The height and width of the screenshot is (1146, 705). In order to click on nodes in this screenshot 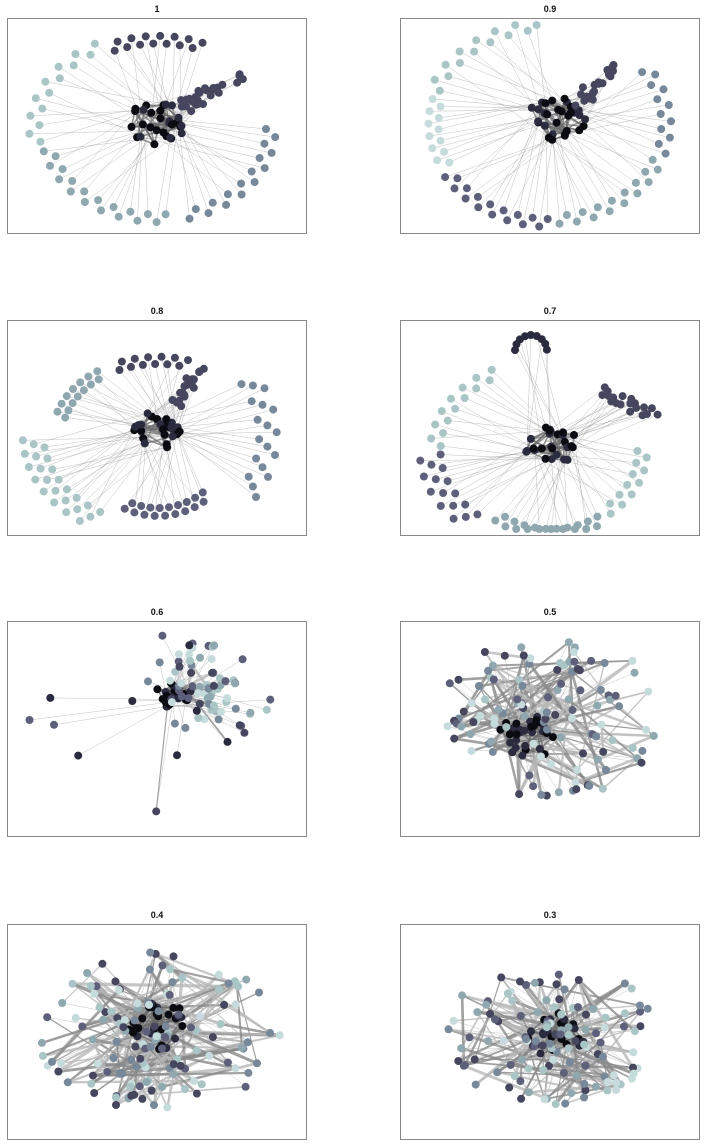, I will do `click(549, 126)`.